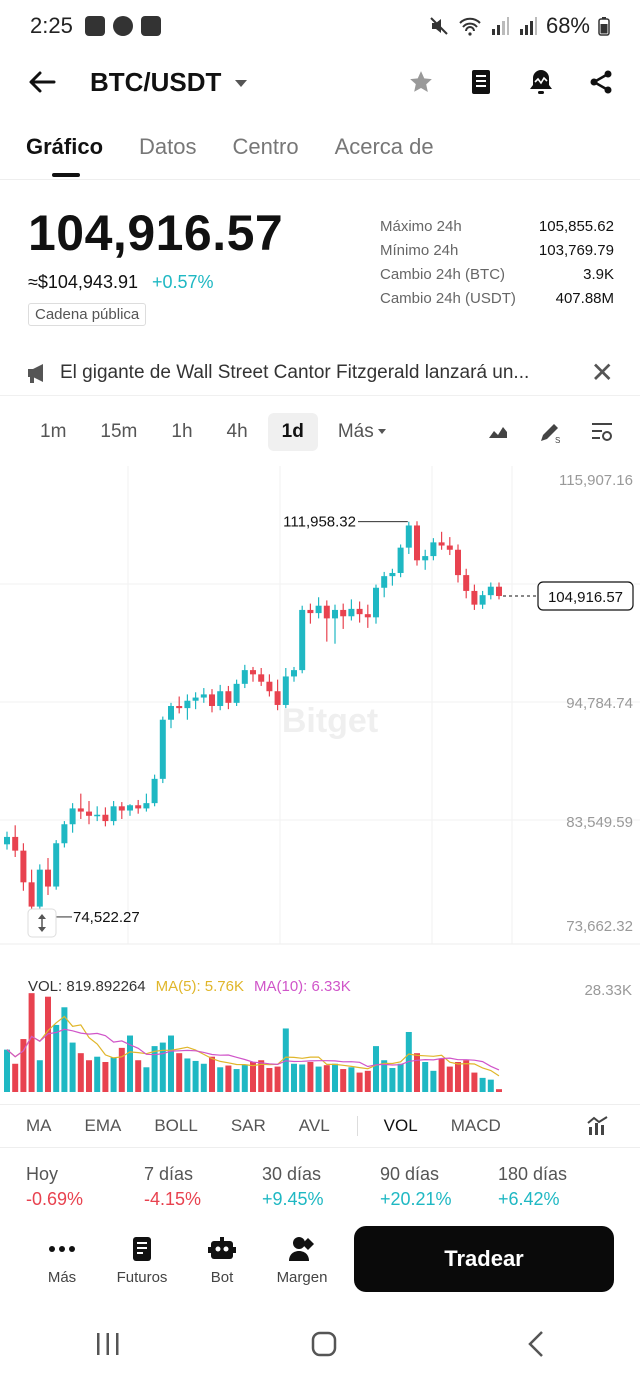  Describe the element at coordinates (320, 1033) in the screenshot. I see `volume-chart` at that location.